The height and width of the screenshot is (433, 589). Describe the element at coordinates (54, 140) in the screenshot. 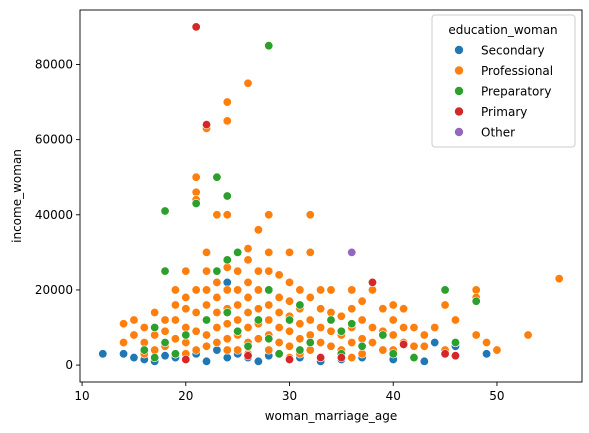

I see `y-tick-label-3: 60000` at that location.